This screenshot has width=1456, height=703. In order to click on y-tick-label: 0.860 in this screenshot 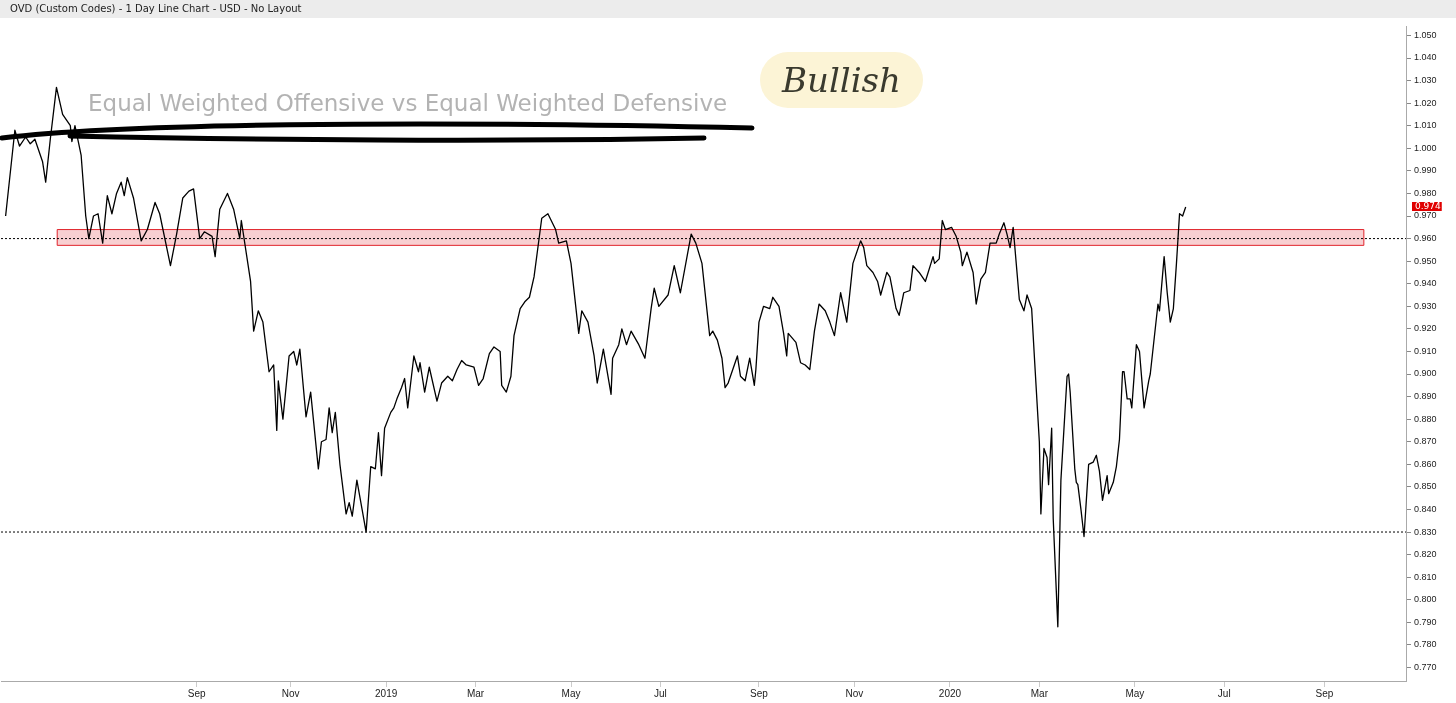, I will do `click(1425, 463)`.